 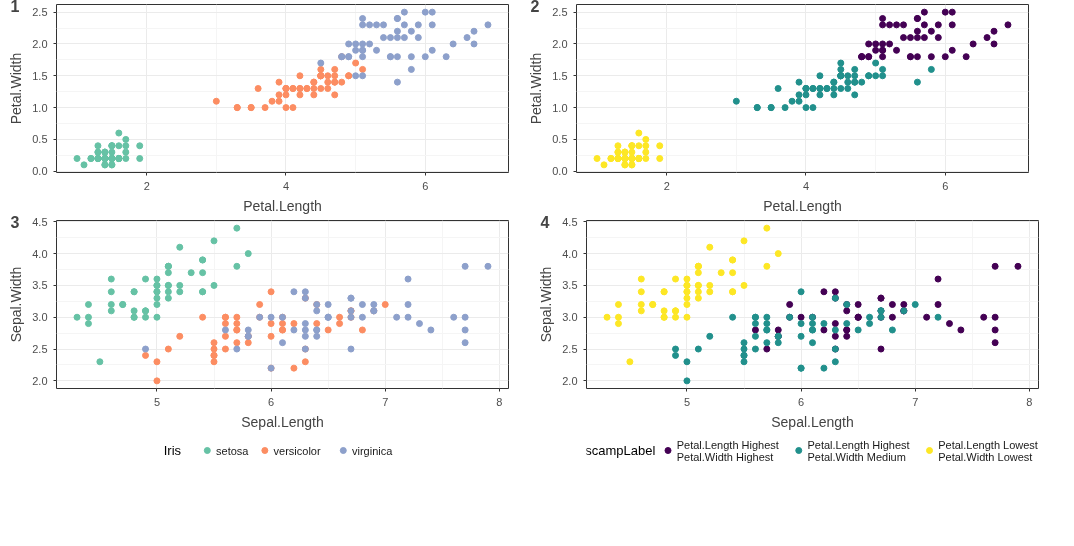 I want to click on chart-title: 3, so click(x=15, y=222).